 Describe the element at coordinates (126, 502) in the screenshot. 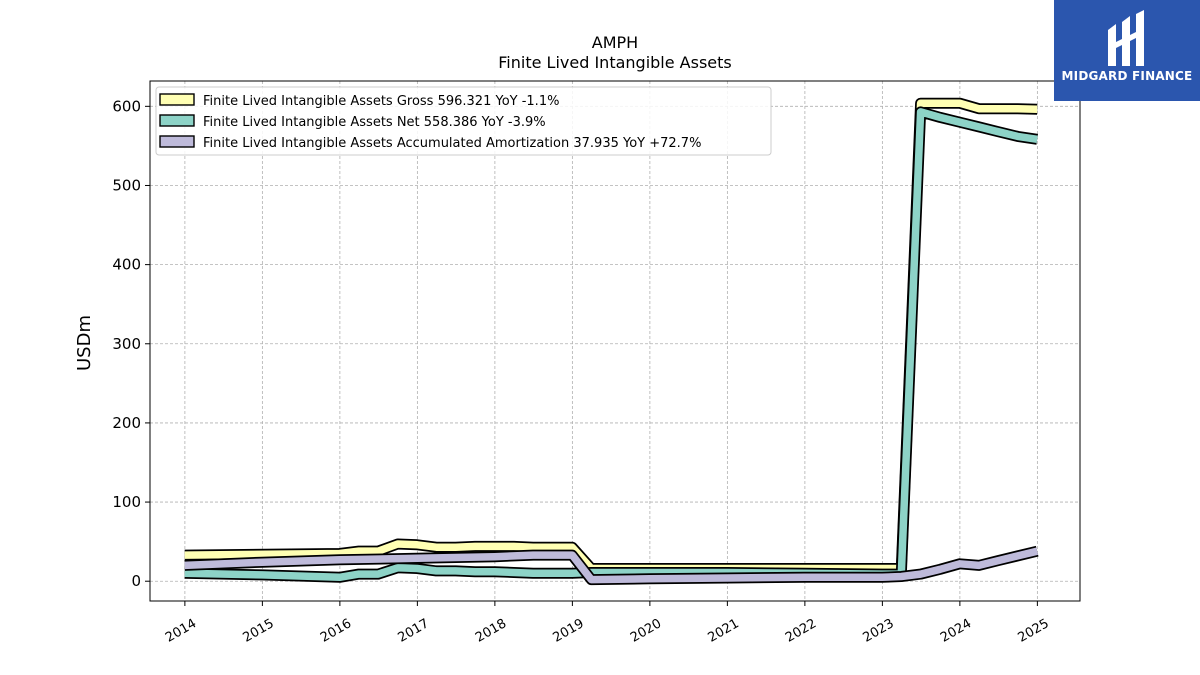

I see `y-tick-label: 100` at that location.